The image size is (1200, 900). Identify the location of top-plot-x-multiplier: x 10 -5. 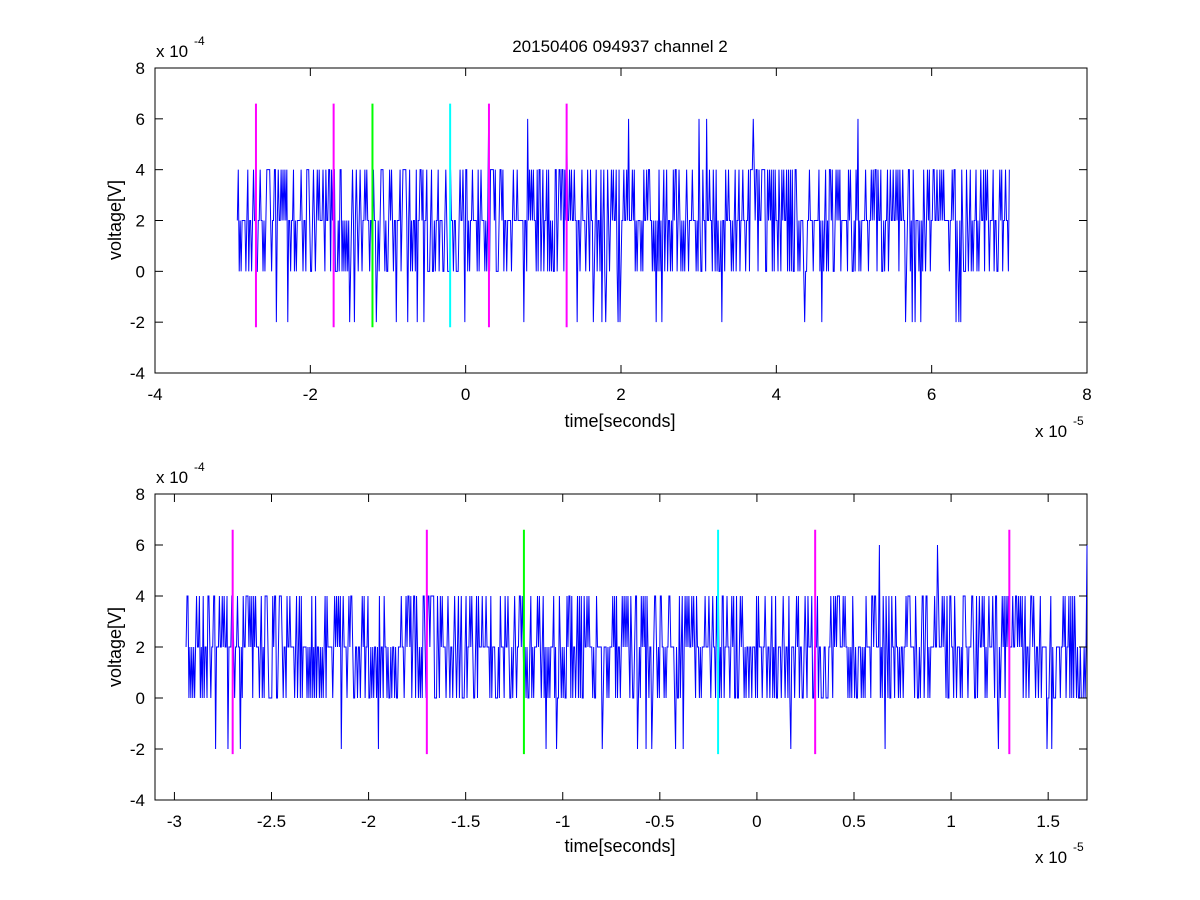
(1059, 427).